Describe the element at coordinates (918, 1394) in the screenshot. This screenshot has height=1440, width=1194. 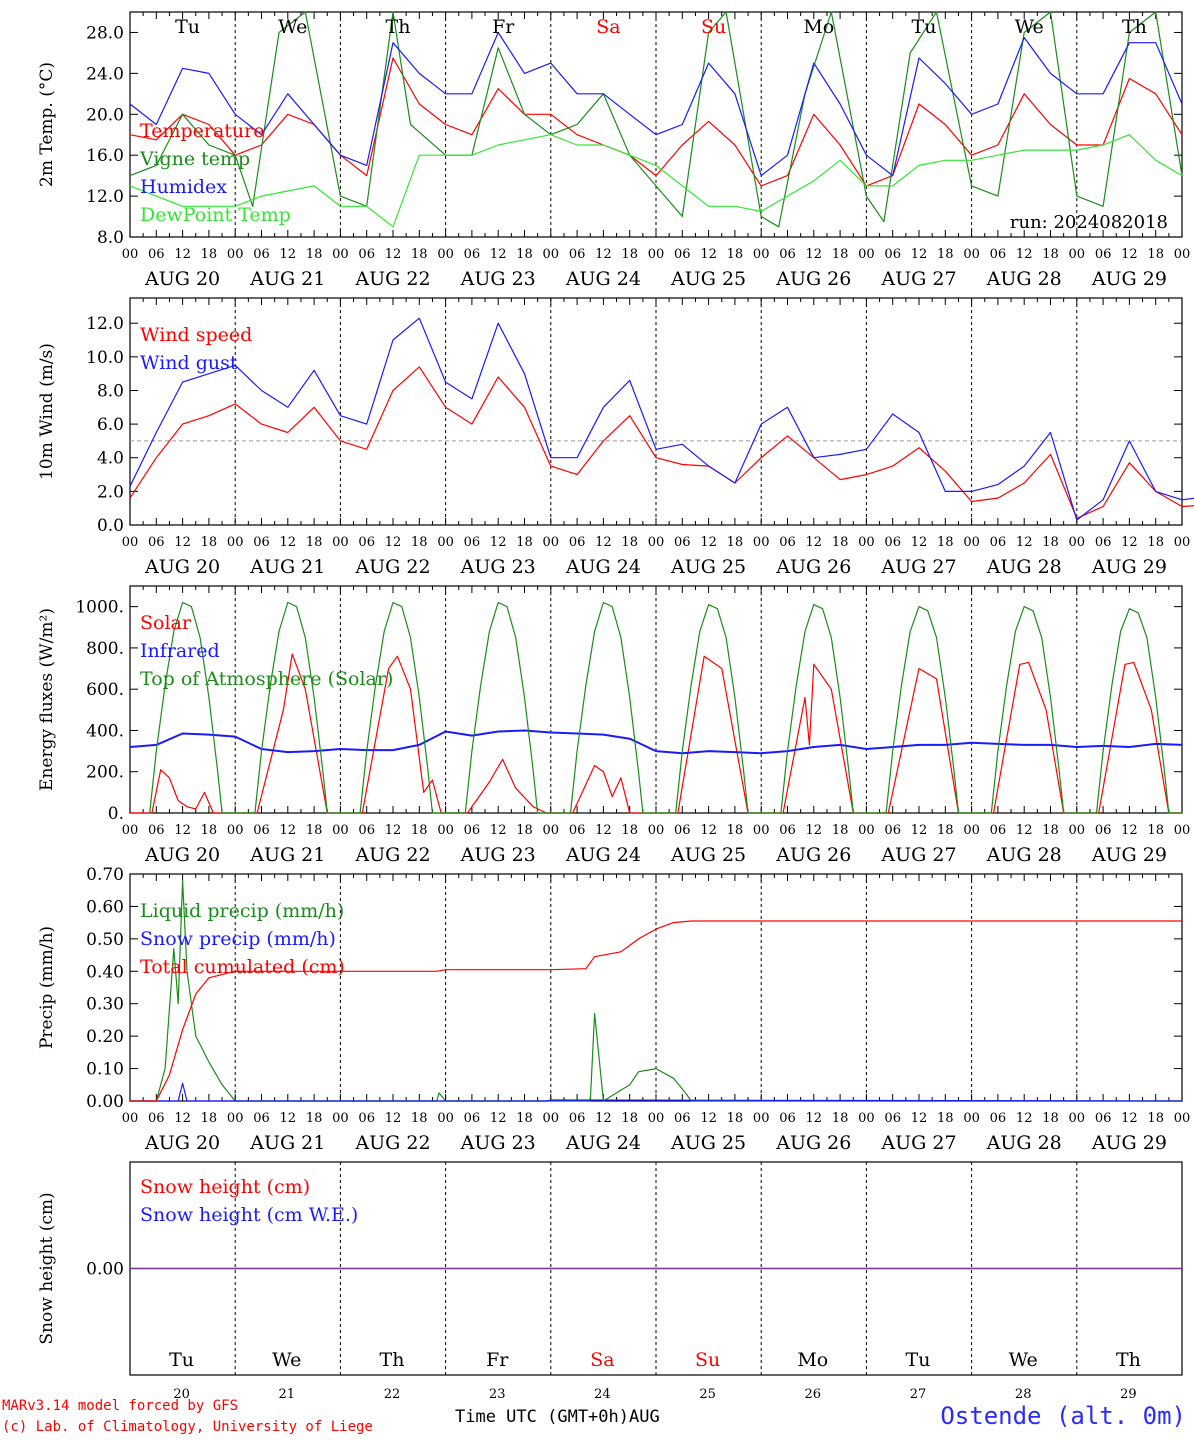
I see `x-day-number: 27` at that location.